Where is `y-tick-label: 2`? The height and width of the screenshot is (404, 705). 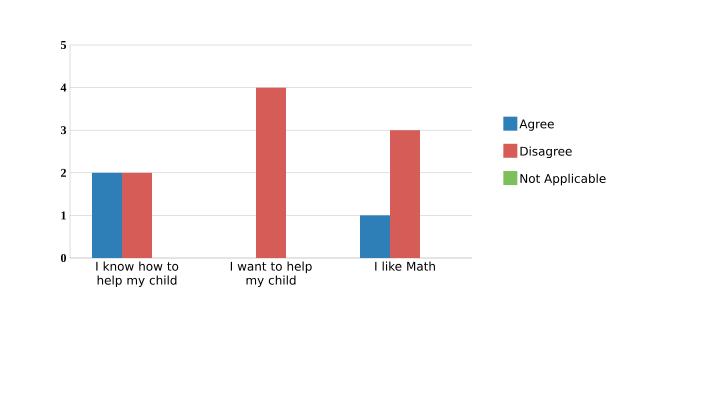
y-tick-label: 2 is located at coordinates (63, 172).